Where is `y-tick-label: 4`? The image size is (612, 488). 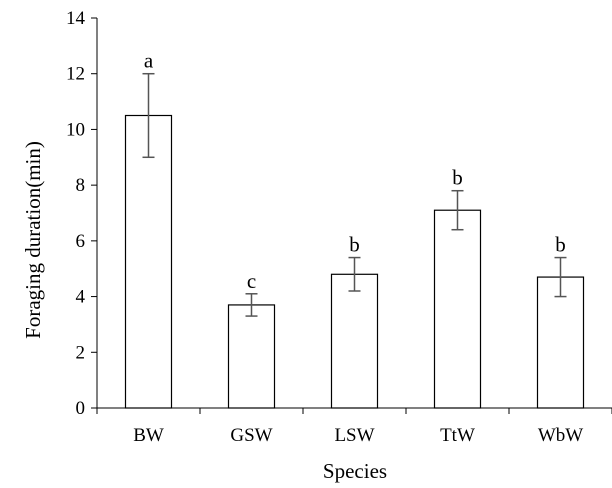
y-tick-label: 4 is located at coordinates (81, 297).